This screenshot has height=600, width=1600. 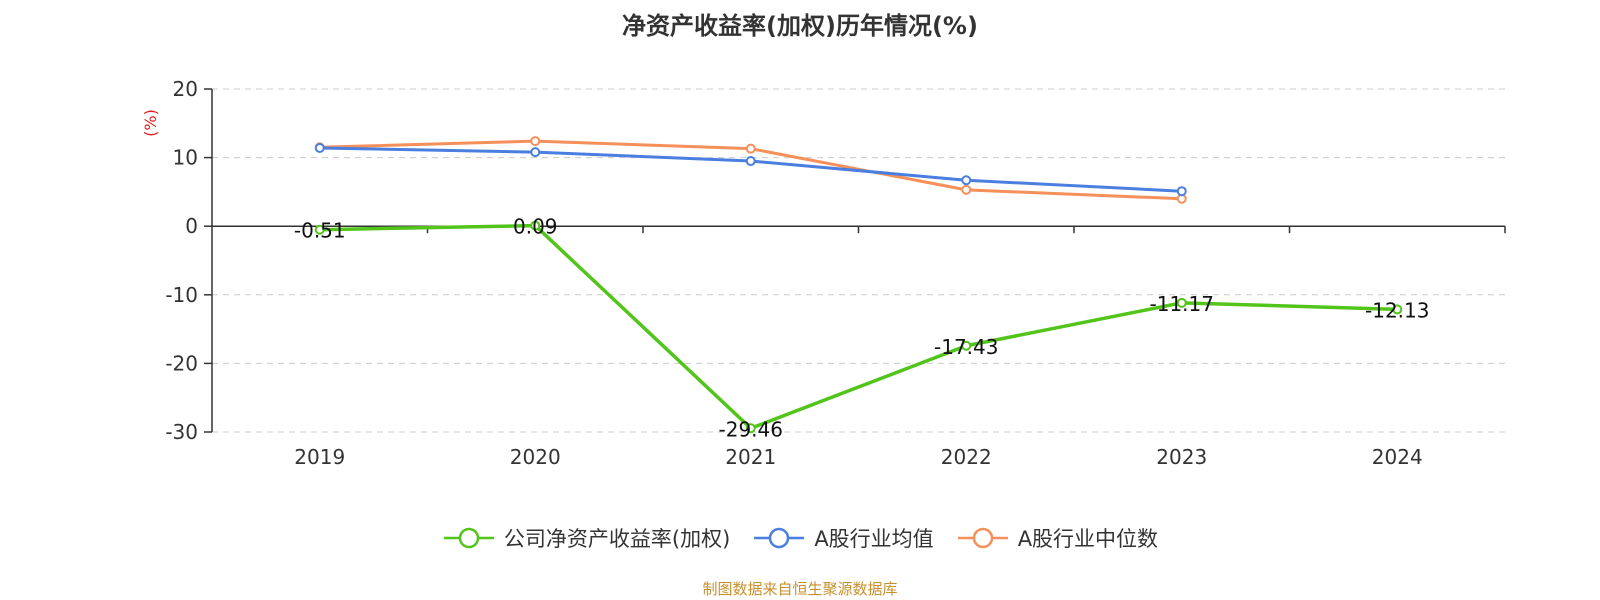 What do you see at coordinates (1181, 457) in the screenshot?
I see `x-tick-label: 2023` at bounding box center [1181, 457].